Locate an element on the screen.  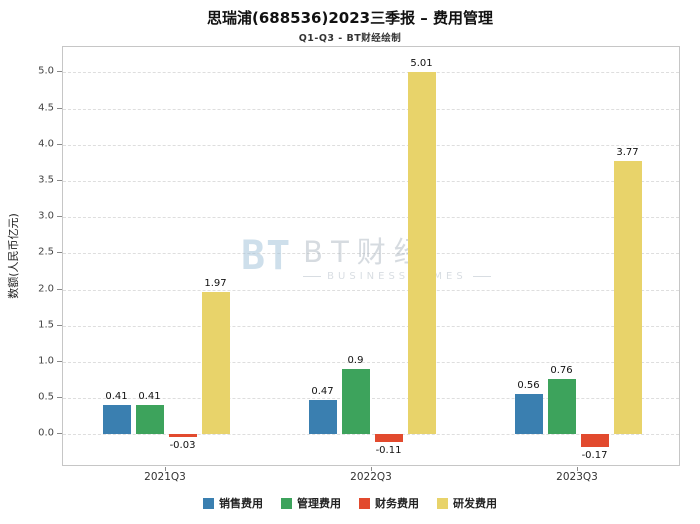
legend-item-研发费用: 研发费用 is located at coordinates (467, 503).